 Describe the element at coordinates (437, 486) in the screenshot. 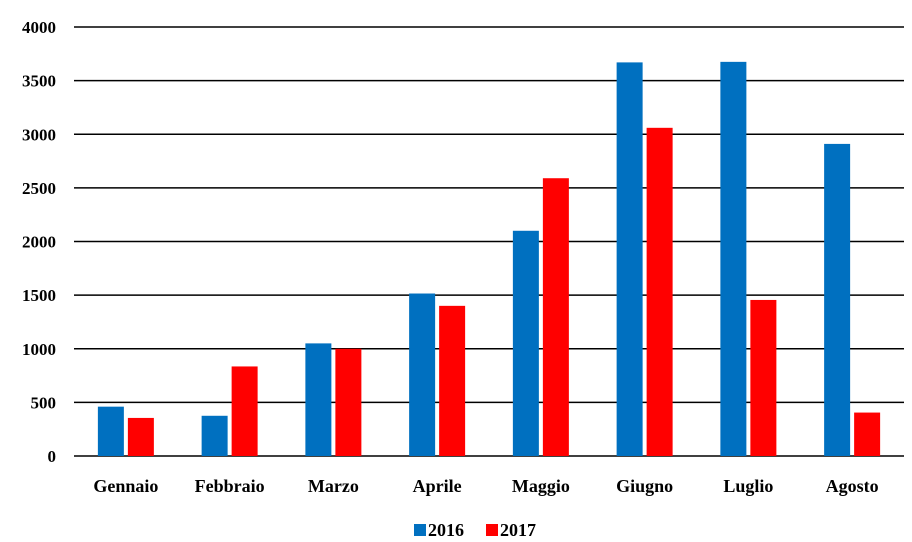

I see `x-category-label: Aprile` at that location.